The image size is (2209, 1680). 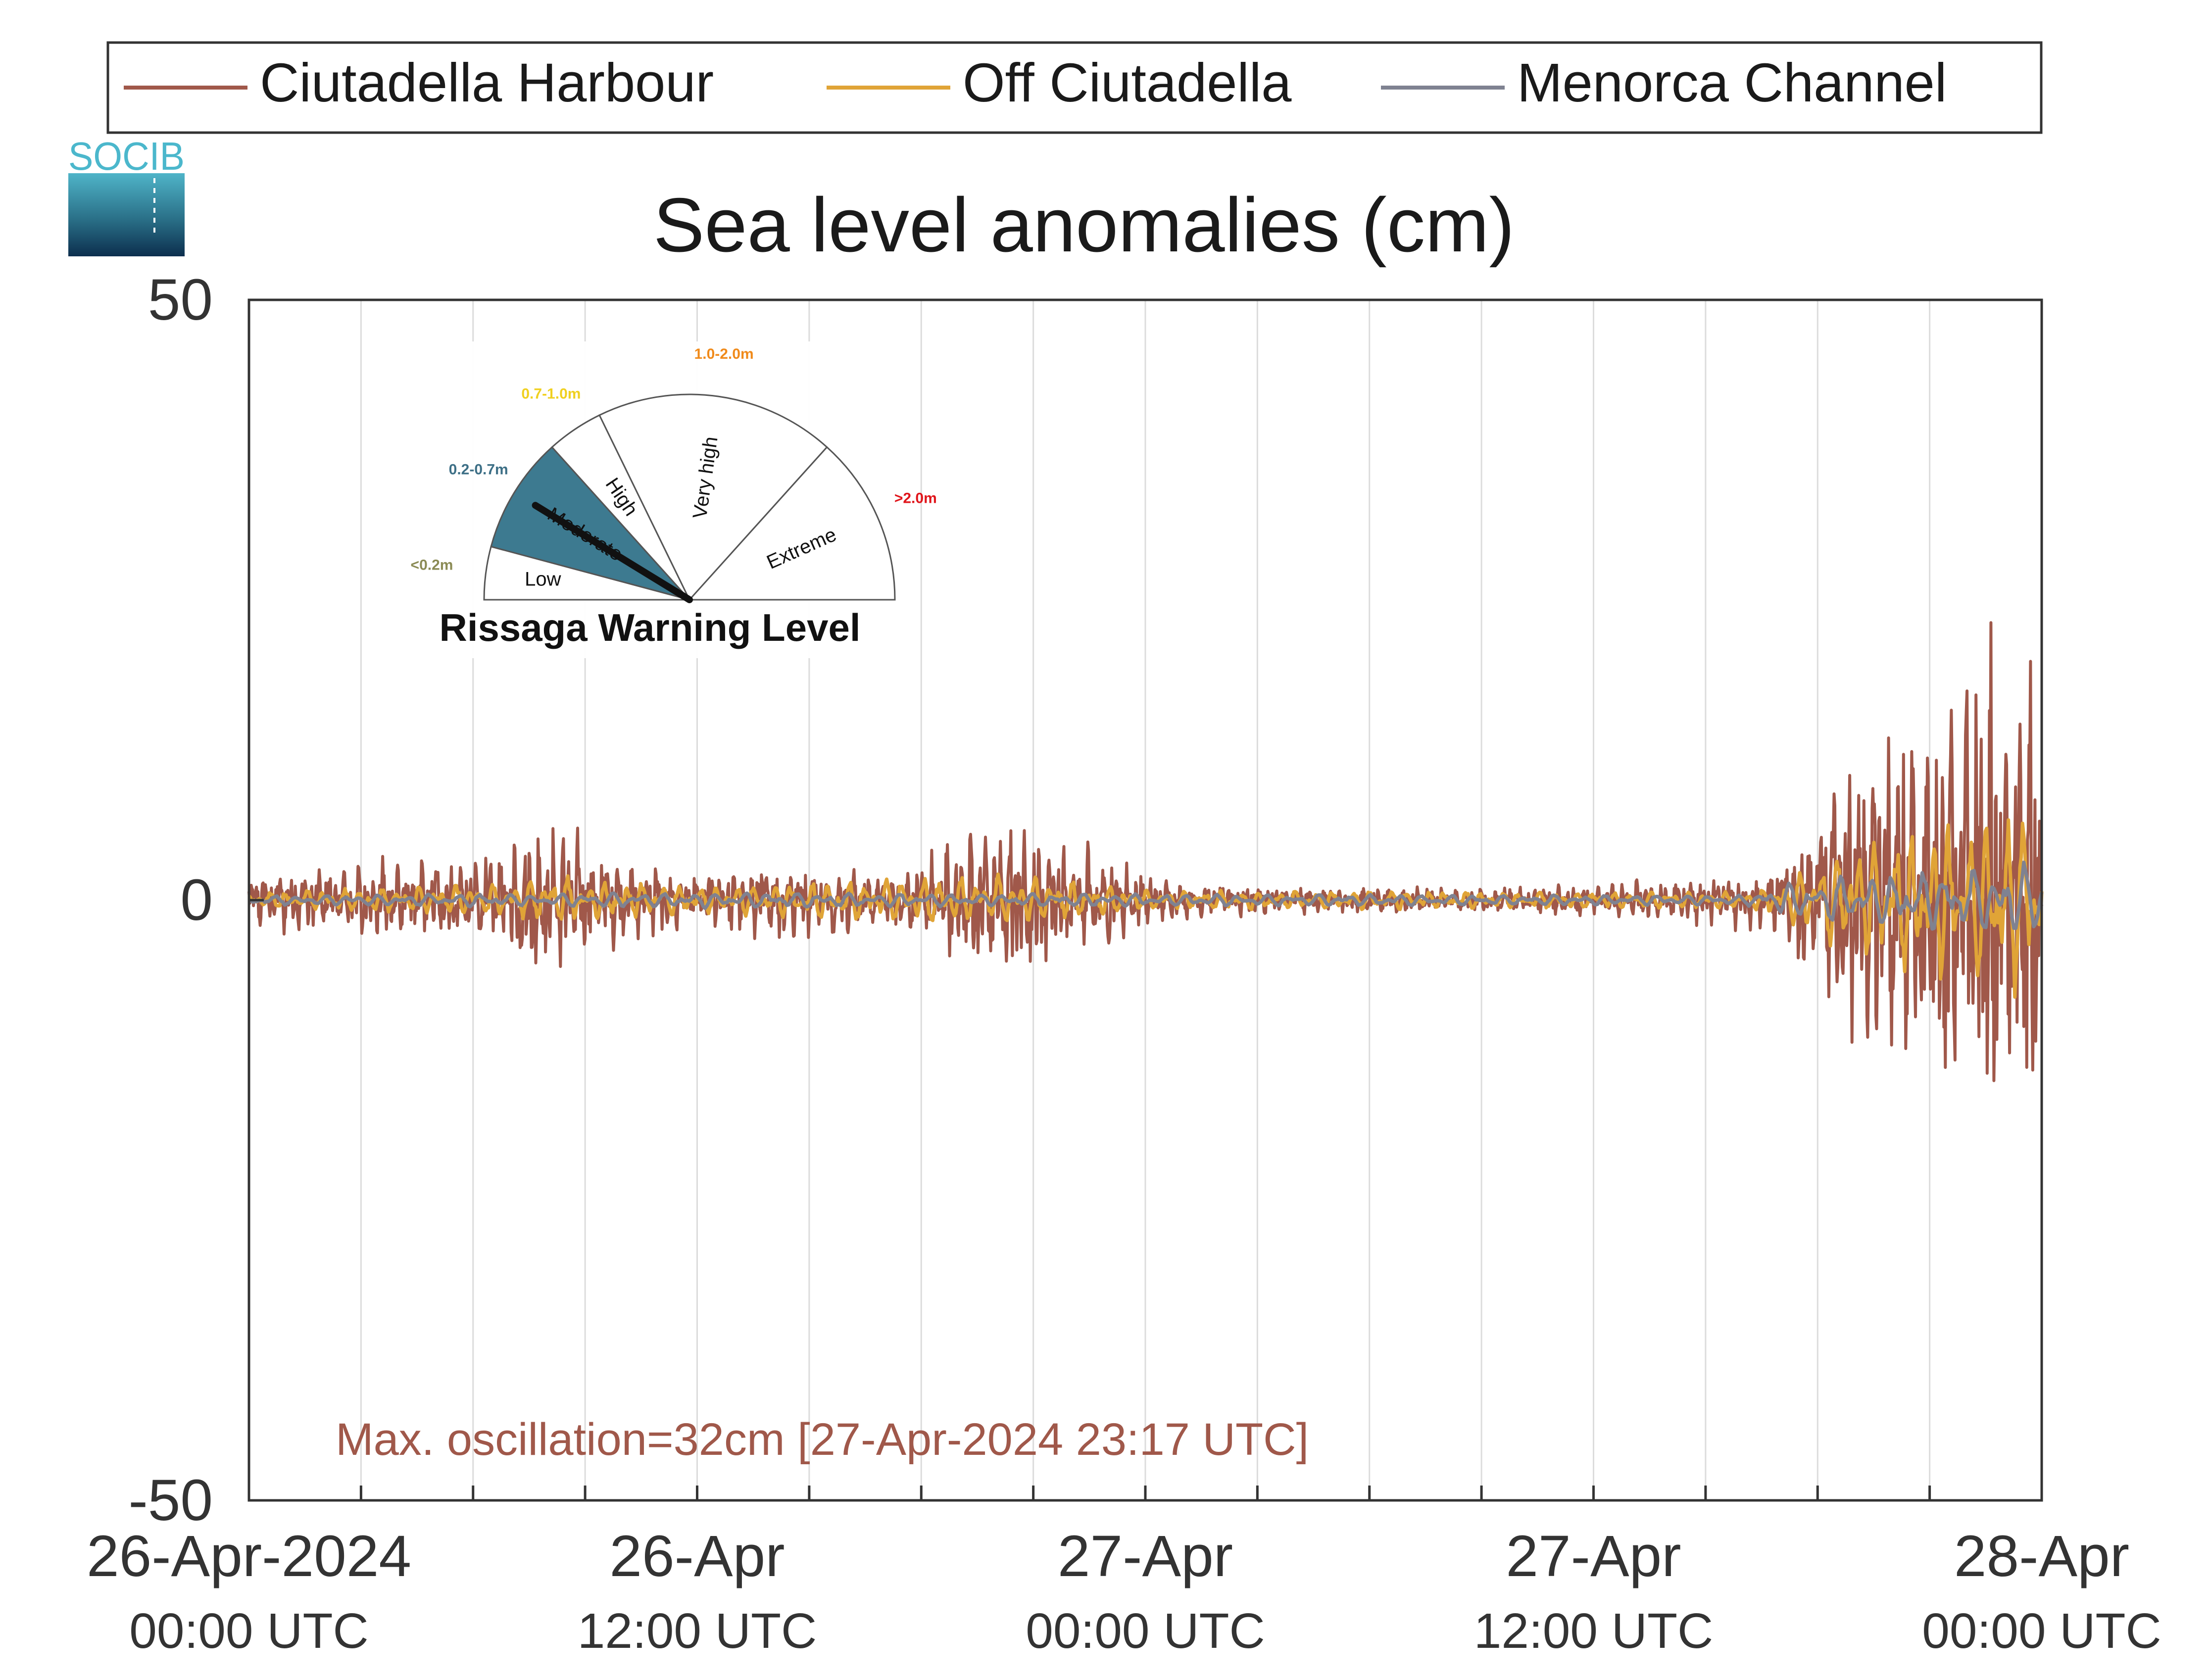 I want to click on socib-logo-text: SOCIB, so click(x=126, y=156).